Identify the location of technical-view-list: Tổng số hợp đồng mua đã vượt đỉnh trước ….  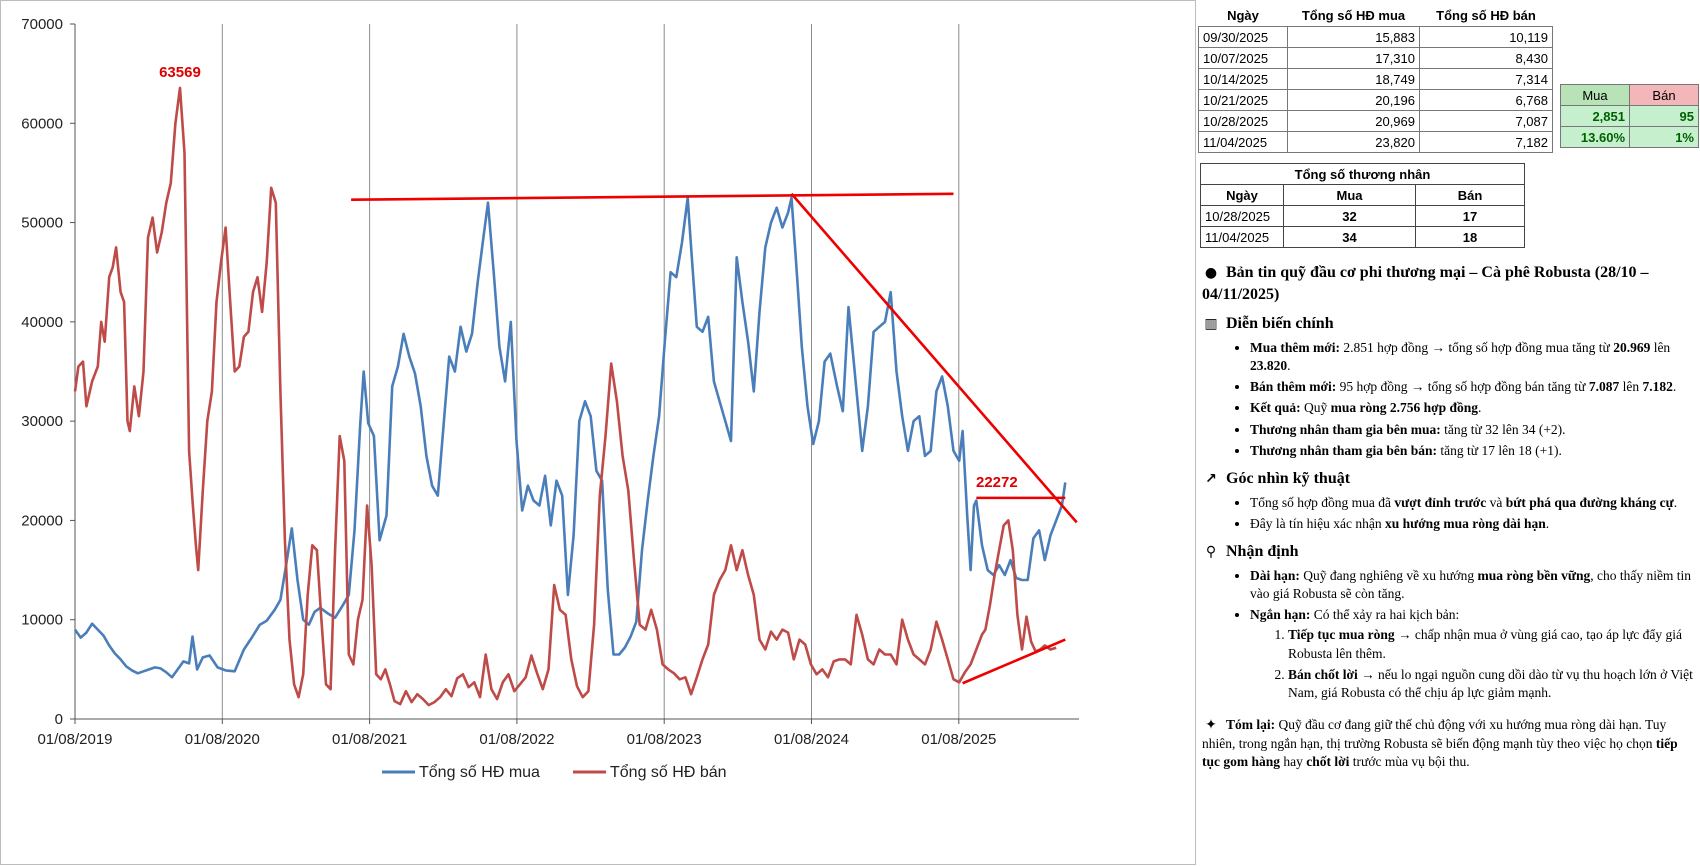
(1449, 513).